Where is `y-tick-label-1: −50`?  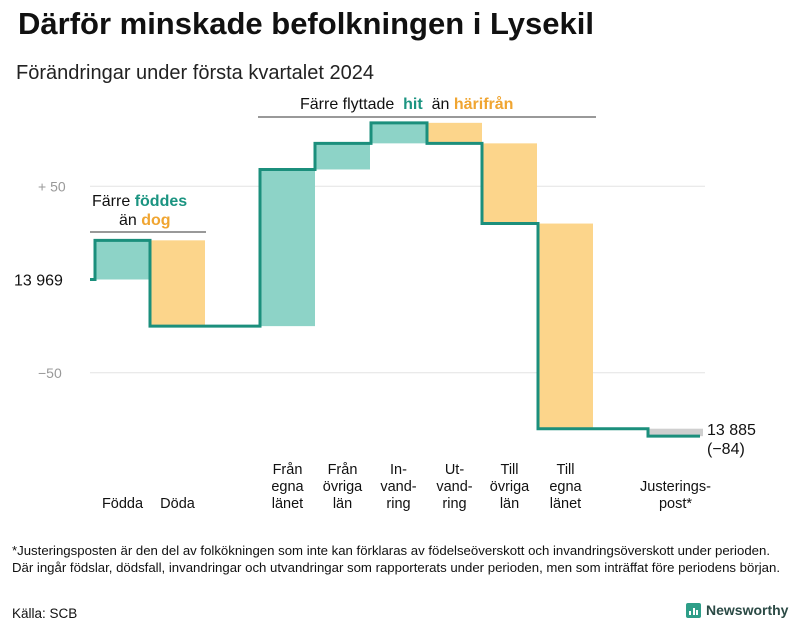
y-tick-label-1: −50 is located at coordinates (50, 373).